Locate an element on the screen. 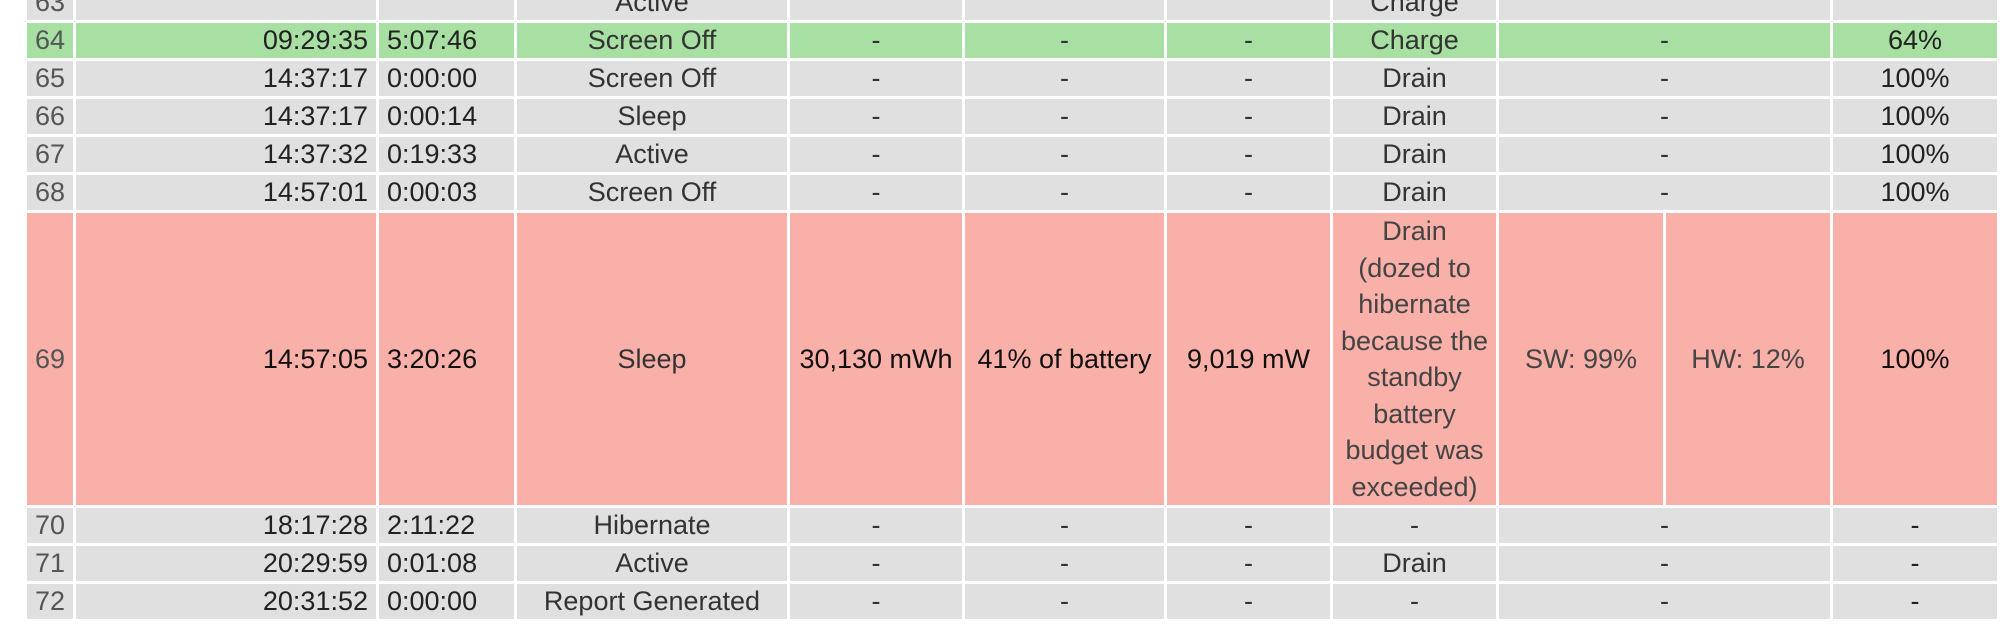  row-id-cell: 63 is located at coordinates (50, 10).